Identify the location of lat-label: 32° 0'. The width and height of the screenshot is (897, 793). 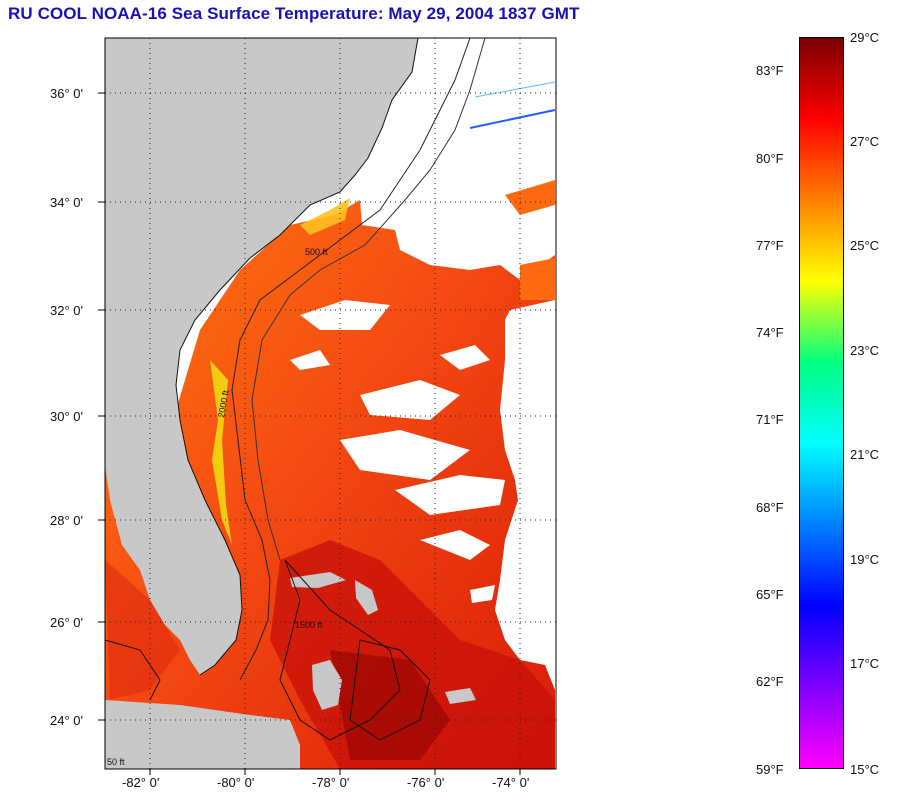
(66, 310).